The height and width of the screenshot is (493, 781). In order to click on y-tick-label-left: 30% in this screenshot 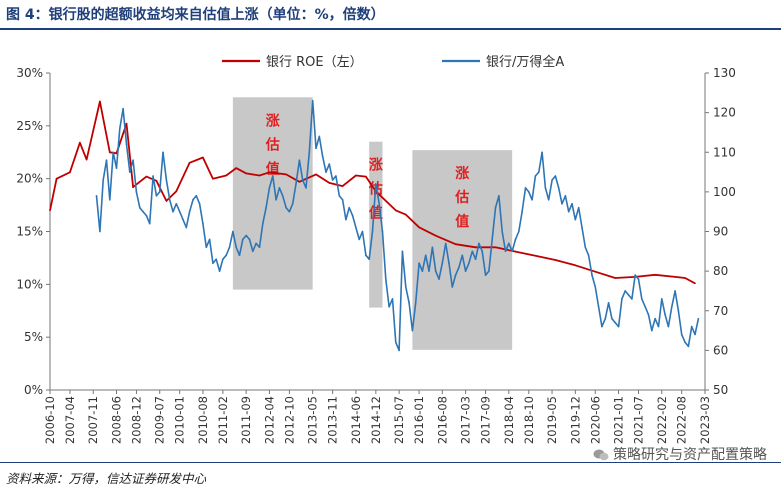, I will do `click(29, 73)`.